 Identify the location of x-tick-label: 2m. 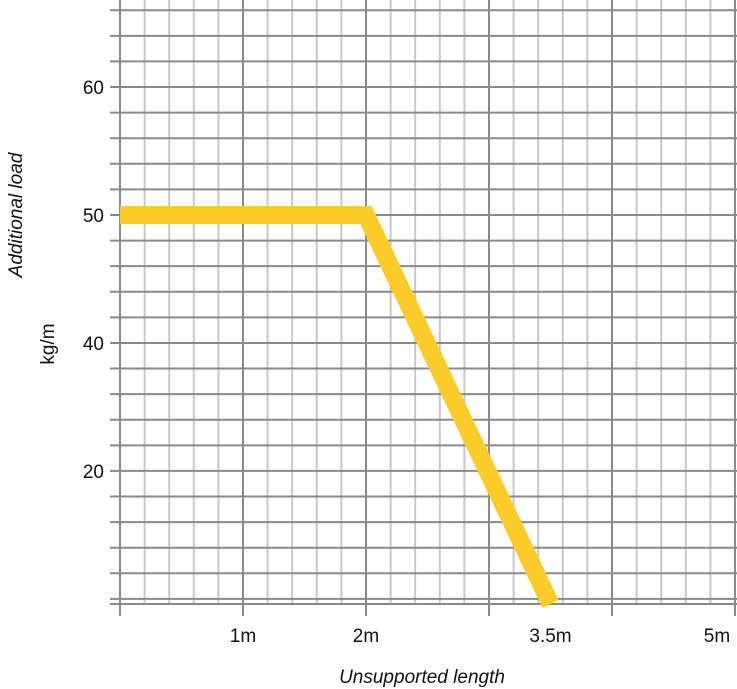
(366, 636).